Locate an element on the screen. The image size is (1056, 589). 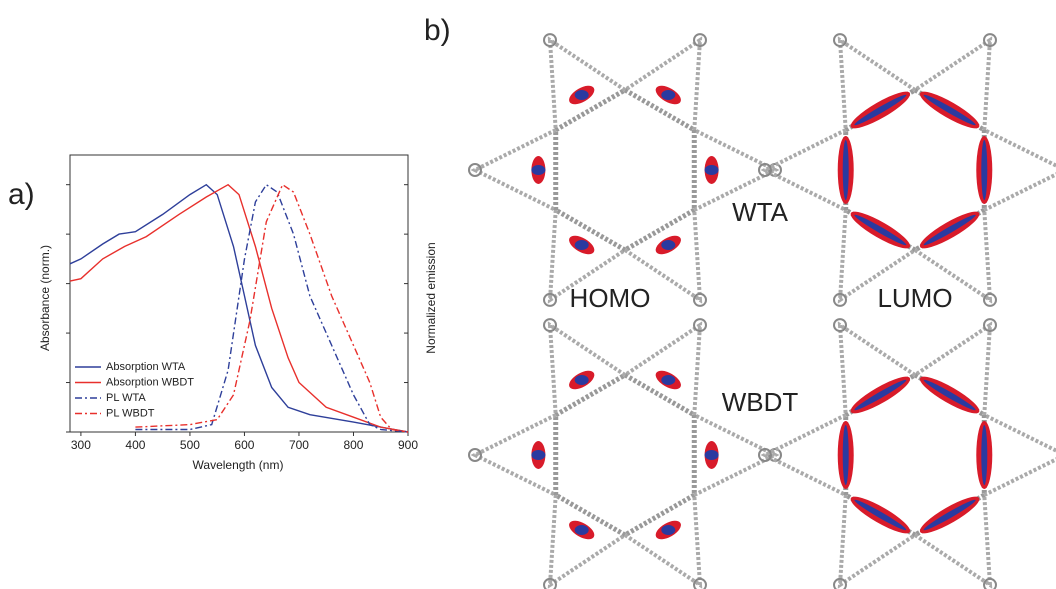
x-tick-label: 500 is located at coordinates (190, 445).